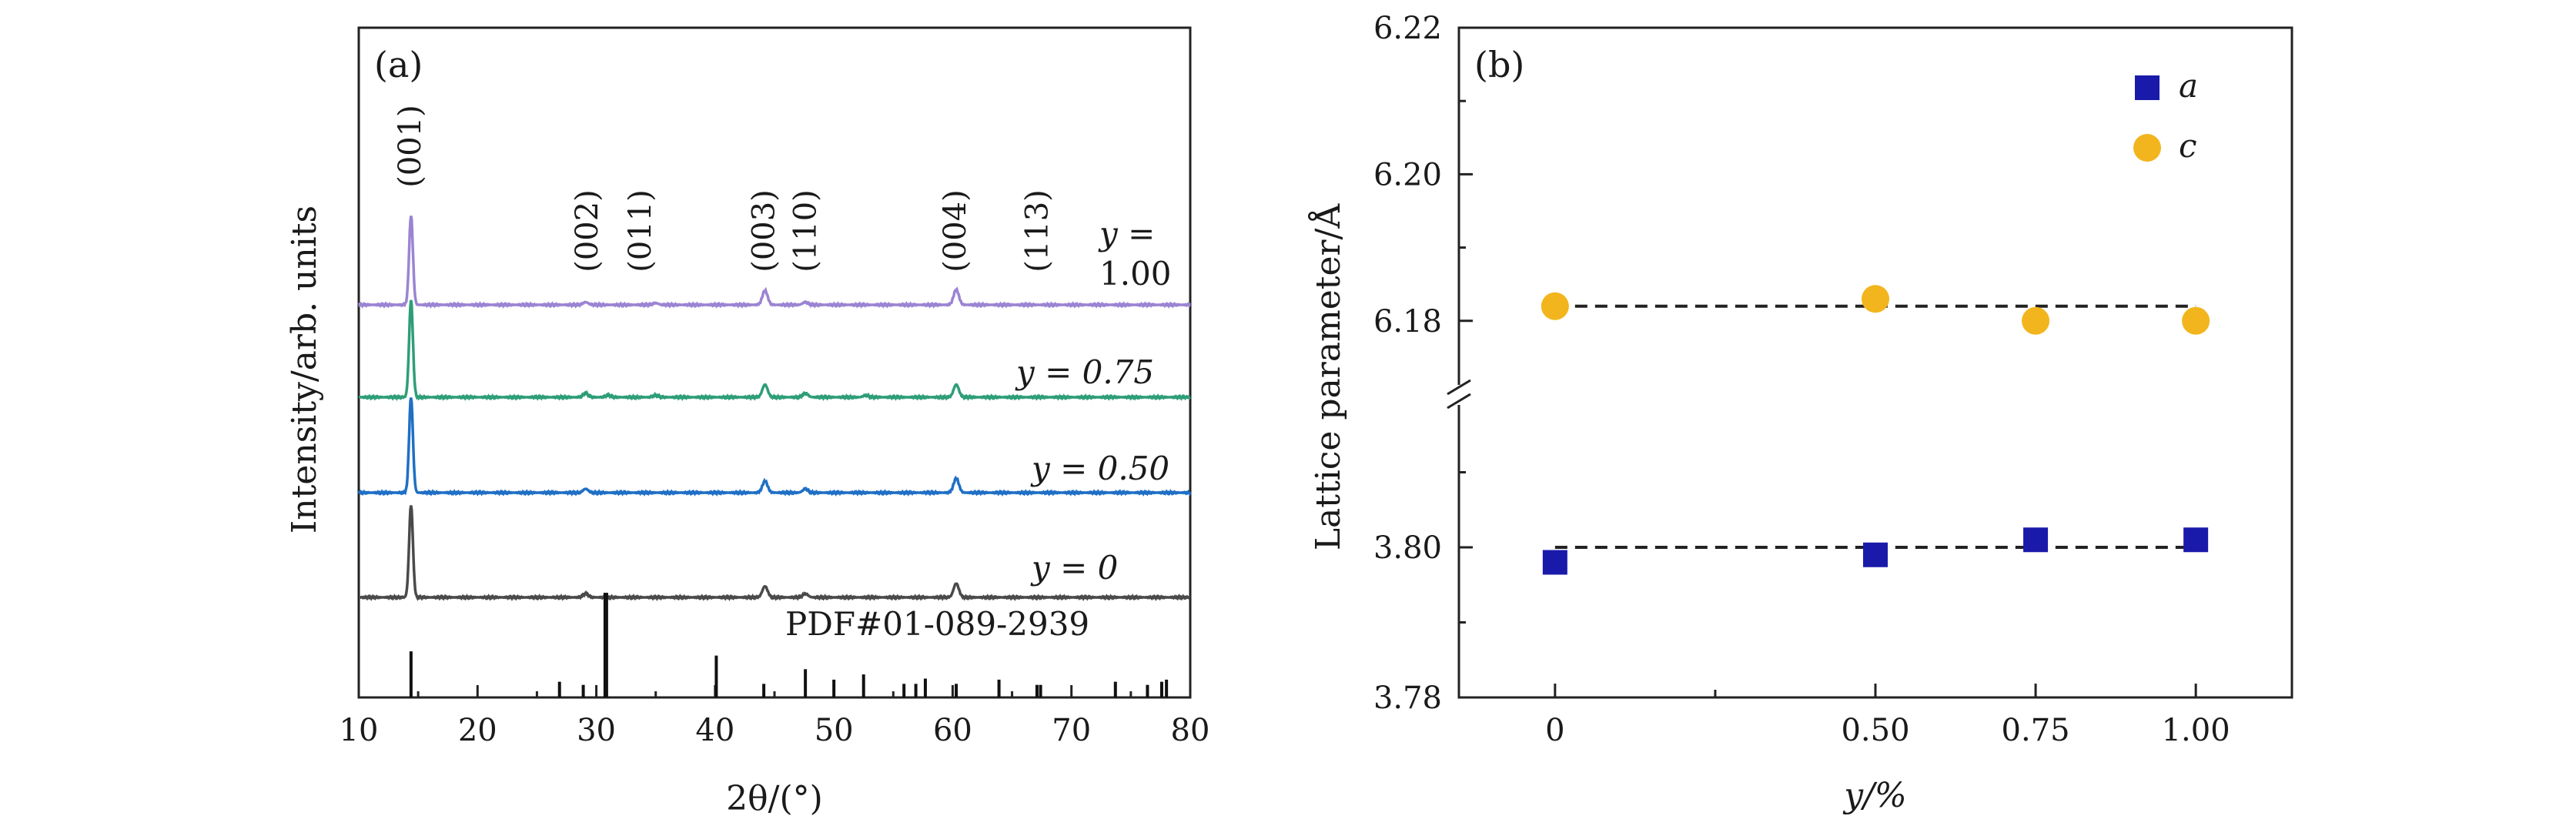 Image resolution: width=2576 pixels, height=826 pixels. What do you see at coordinates (1135, 274) in the screenshot?
I see `curve-label-y100-value: 1.00` at bounding box center [1135, 274].